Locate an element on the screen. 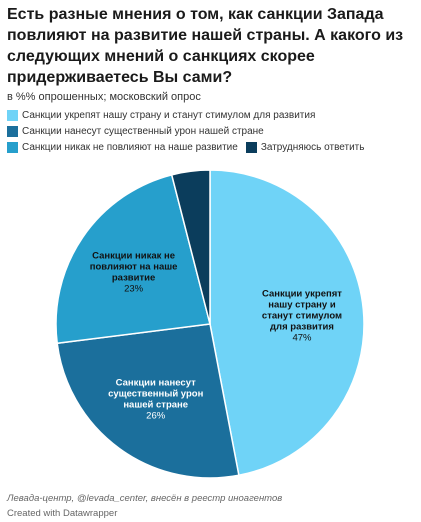 The height and width of the screenshot is (522, 421). slice-label-strengthen-line-0: Санкции укрепят is located at coordinates (302, 293).